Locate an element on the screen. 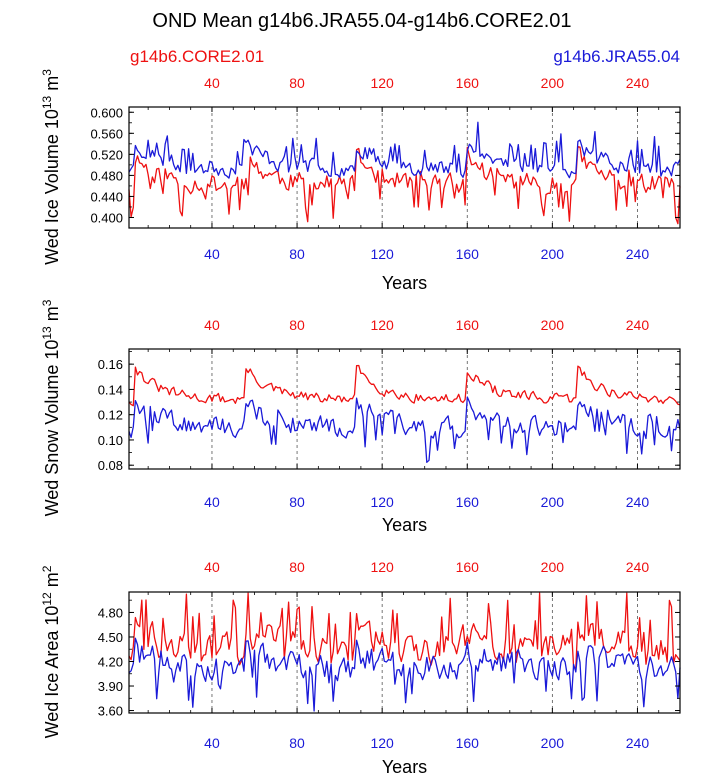 The image size is (723, 775). y-tick-label: 3.90 is located at coordinates (110, 686).